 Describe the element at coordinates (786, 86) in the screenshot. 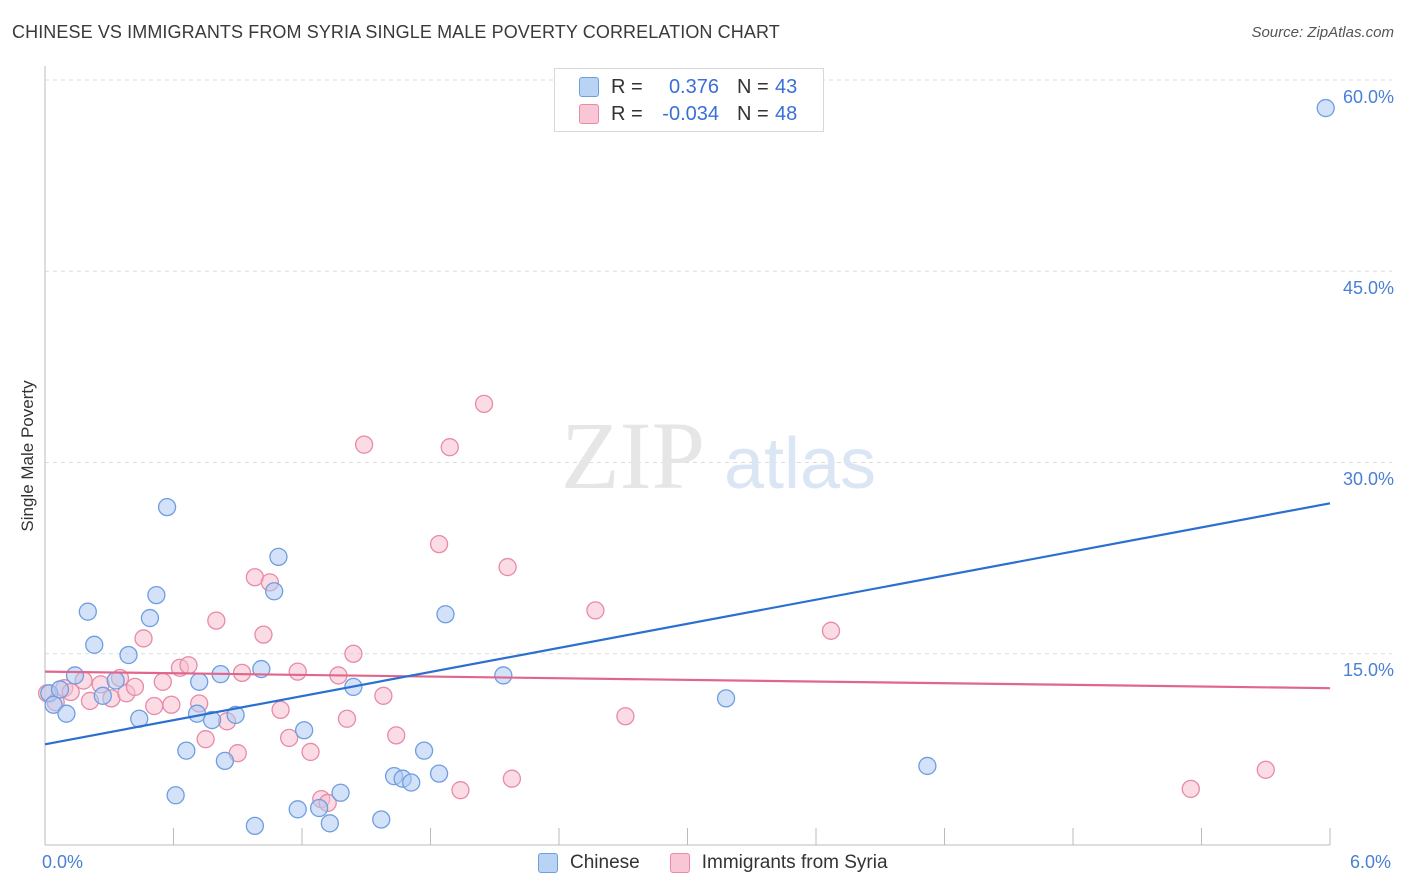

I see `legend-n-value: 43` at that location.